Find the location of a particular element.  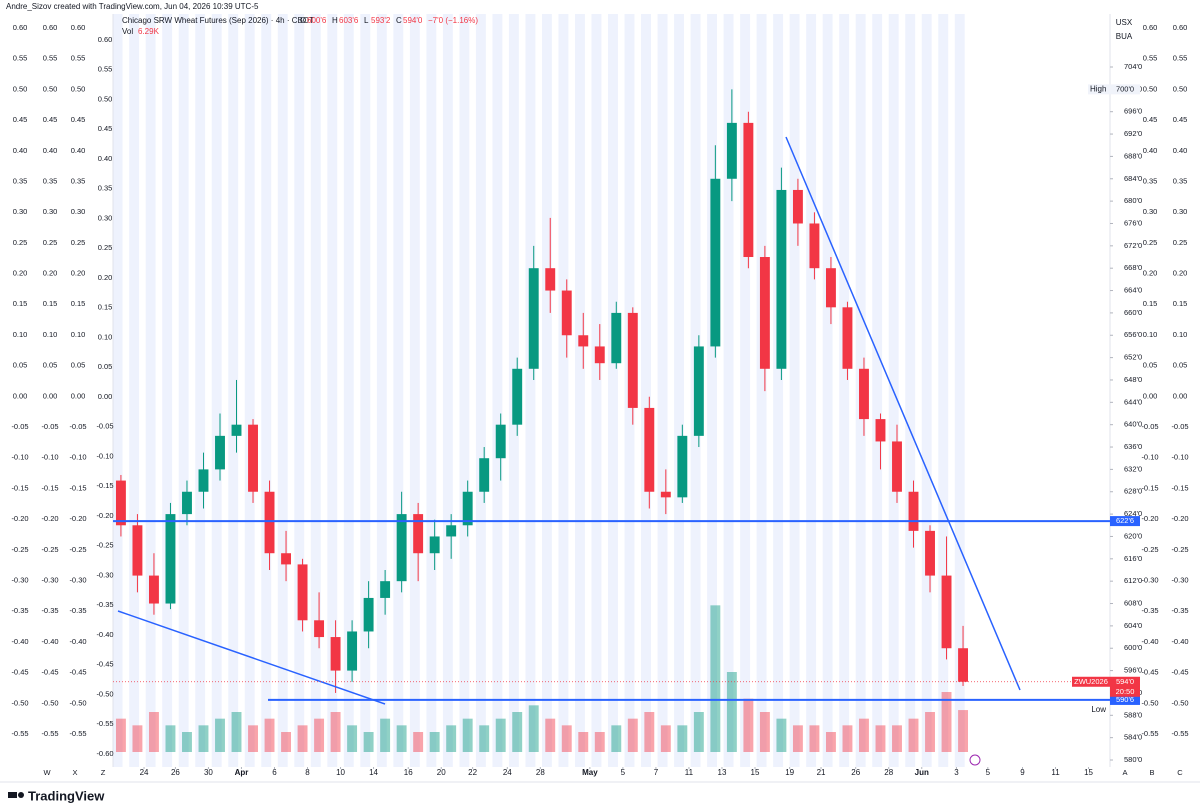

trend-line is located at coordinates (251, 657).